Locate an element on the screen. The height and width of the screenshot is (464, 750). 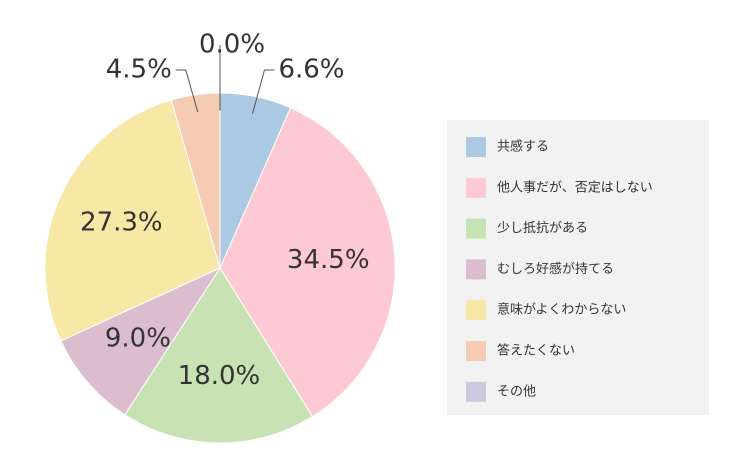
legend-label: 少し抵抗がある is located at coordinates (542, 228).